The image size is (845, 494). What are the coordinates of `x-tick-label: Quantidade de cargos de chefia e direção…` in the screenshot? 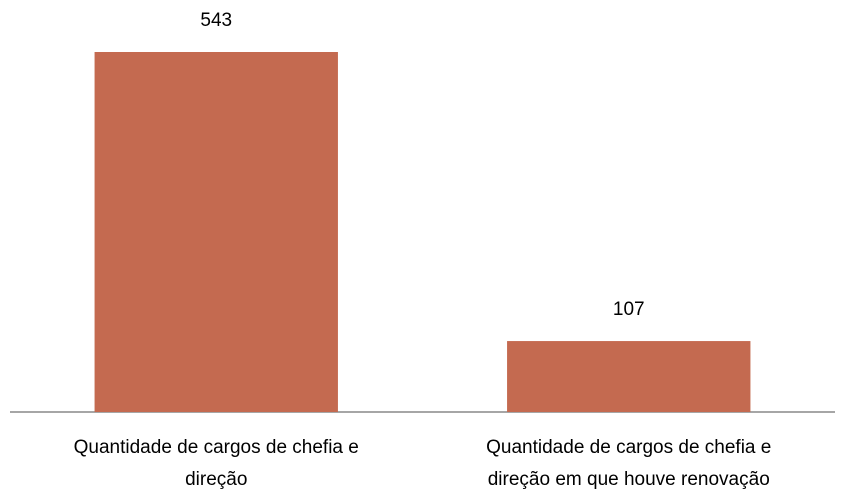 It's located at (629, 463).